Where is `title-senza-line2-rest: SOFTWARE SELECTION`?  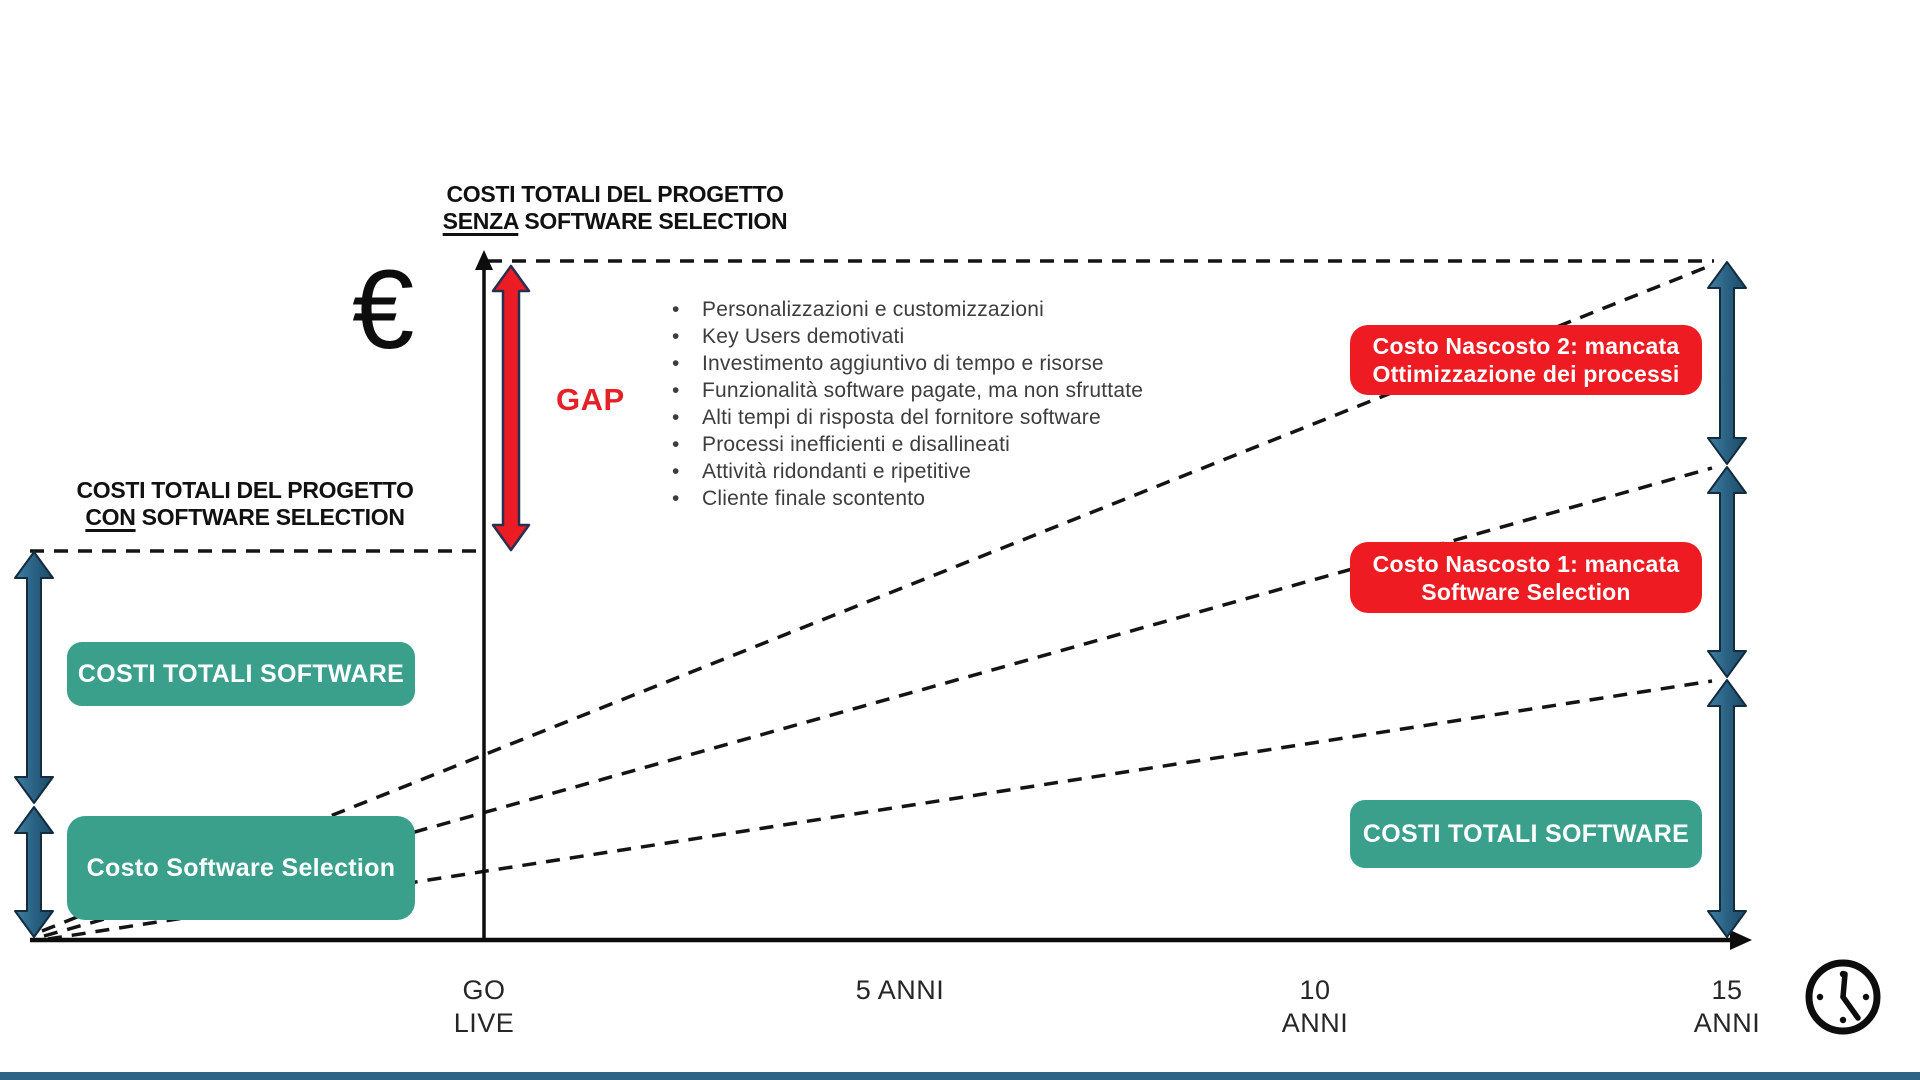
title-senza-line2-rest: SOFTWARE SELECTION is located at coordinates (653, 221).